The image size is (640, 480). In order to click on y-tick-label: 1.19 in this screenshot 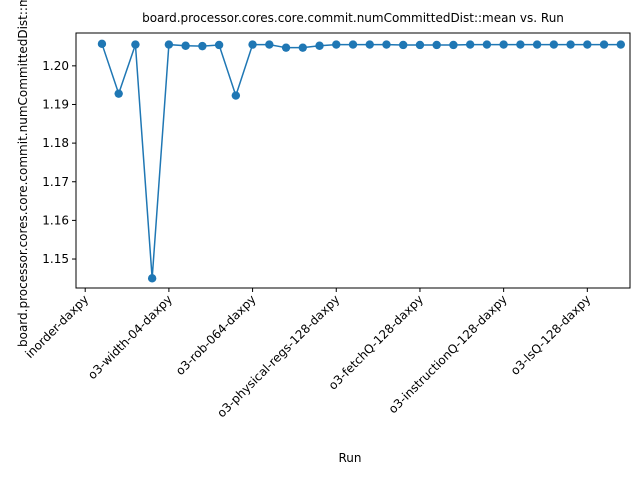, I will do `click(55, 104)`.